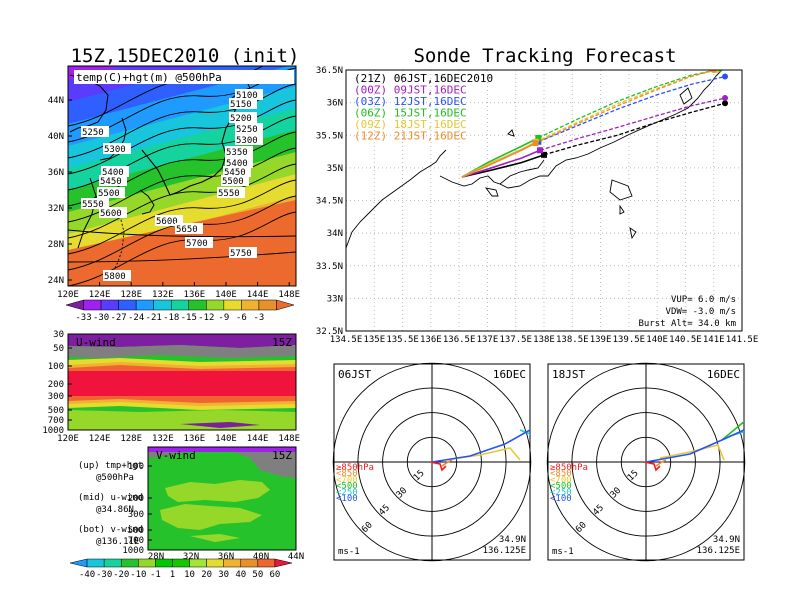  I want to click on v-wind-y-tick: 1000, so click(133, 551).